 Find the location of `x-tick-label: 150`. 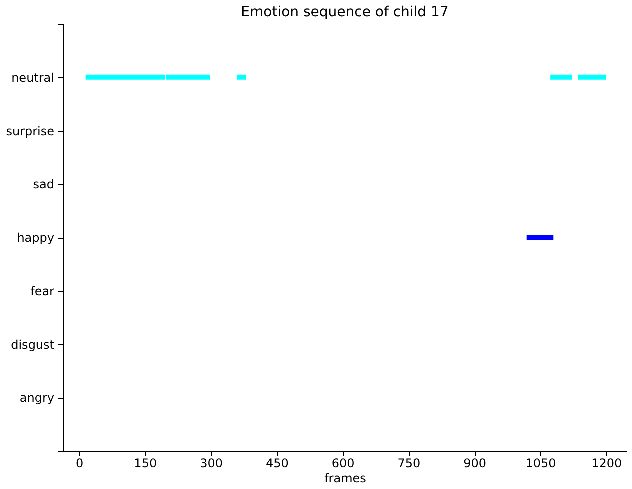

x-tick-label: 150 is located at coordinates (146, 463).